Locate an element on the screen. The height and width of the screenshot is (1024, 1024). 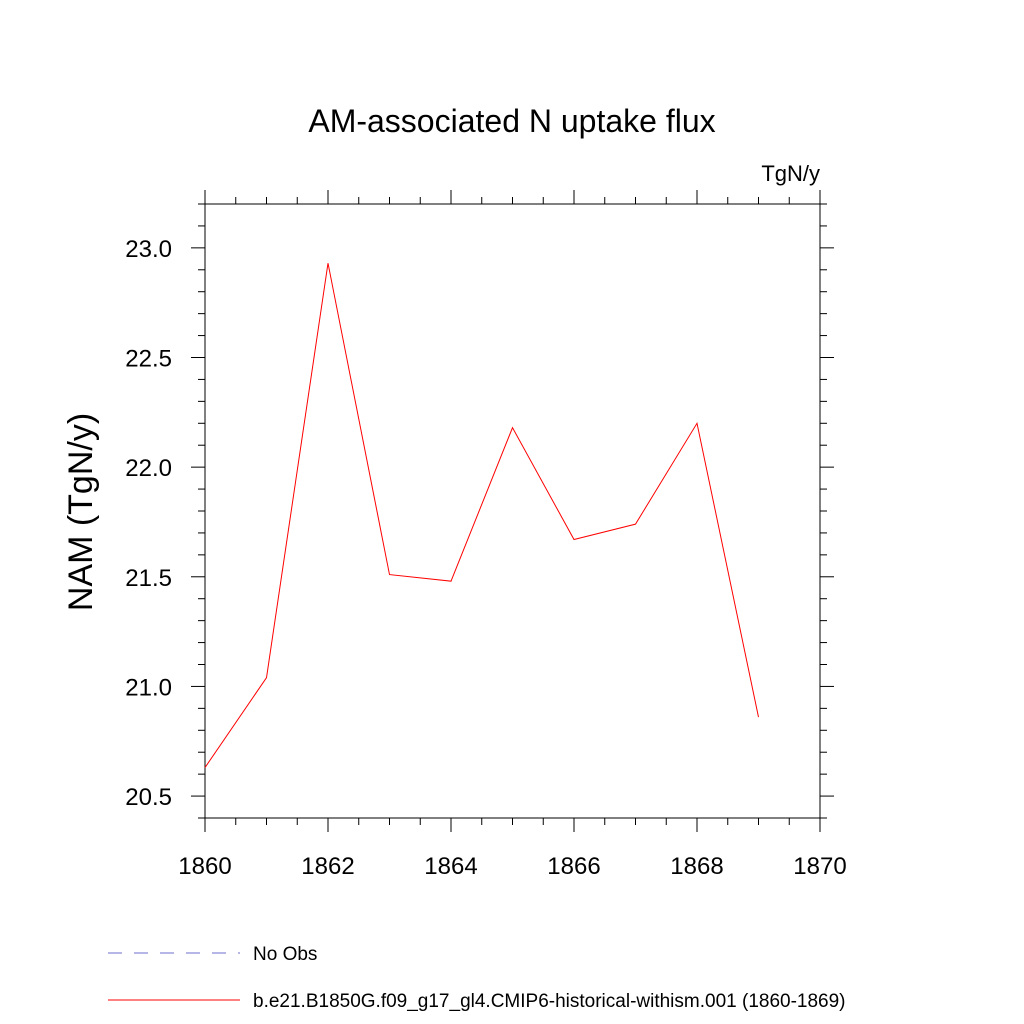
y-tick-label: 20.5 is located at coordinates (148, 797).